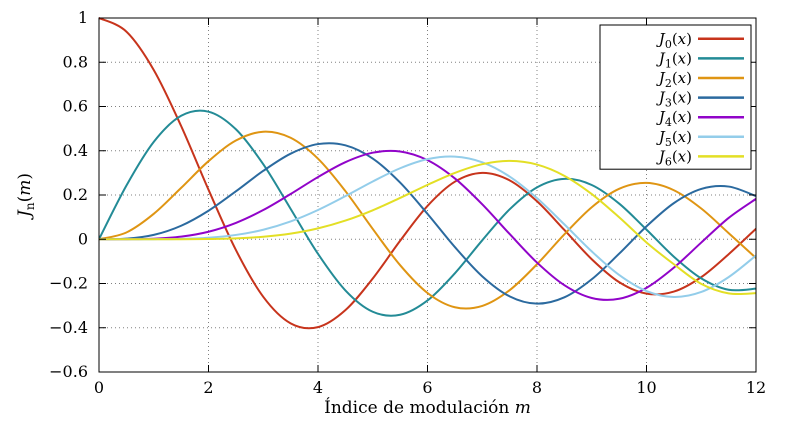  I want to click on legend: J0(x)J1(x)J2(x)J3(x)J4(x)J5(x)J6(x), so click(675, 97).